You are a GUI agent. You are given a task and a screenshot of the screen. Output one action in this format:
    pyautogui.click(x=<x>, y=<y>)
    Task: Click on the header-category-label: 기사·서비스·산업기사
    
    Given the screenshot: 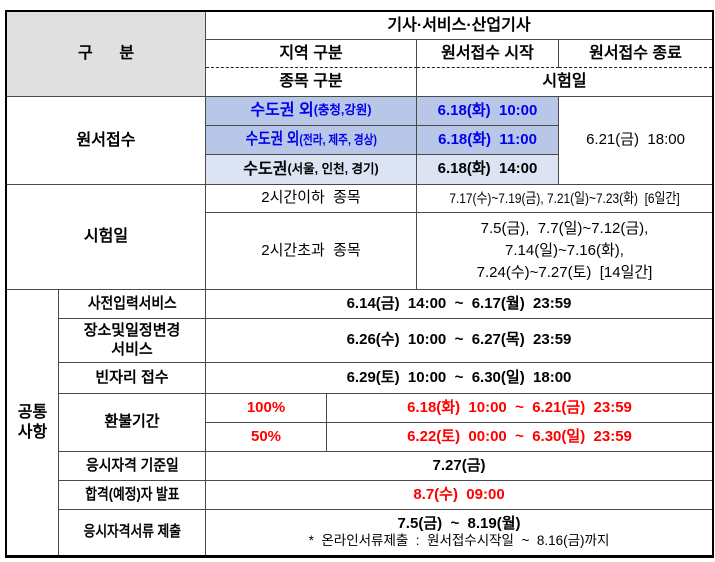 What is the action you would take?
    pyautogui.click(x=459, y=25)
    